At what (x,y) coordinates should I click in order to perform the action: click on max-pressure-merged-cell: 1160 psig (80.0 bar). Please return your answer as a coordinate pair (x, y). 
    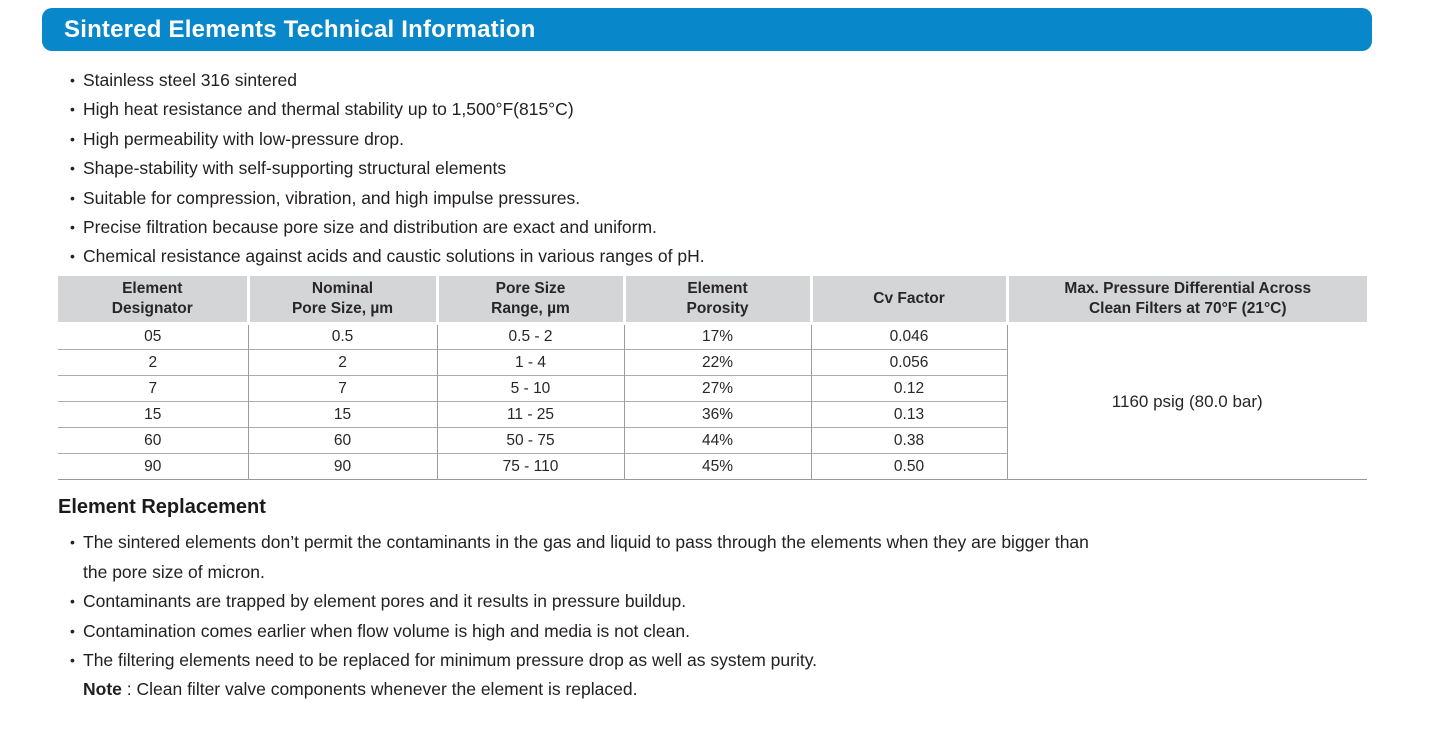
    Looking at the image, I should click on (1187, 402).